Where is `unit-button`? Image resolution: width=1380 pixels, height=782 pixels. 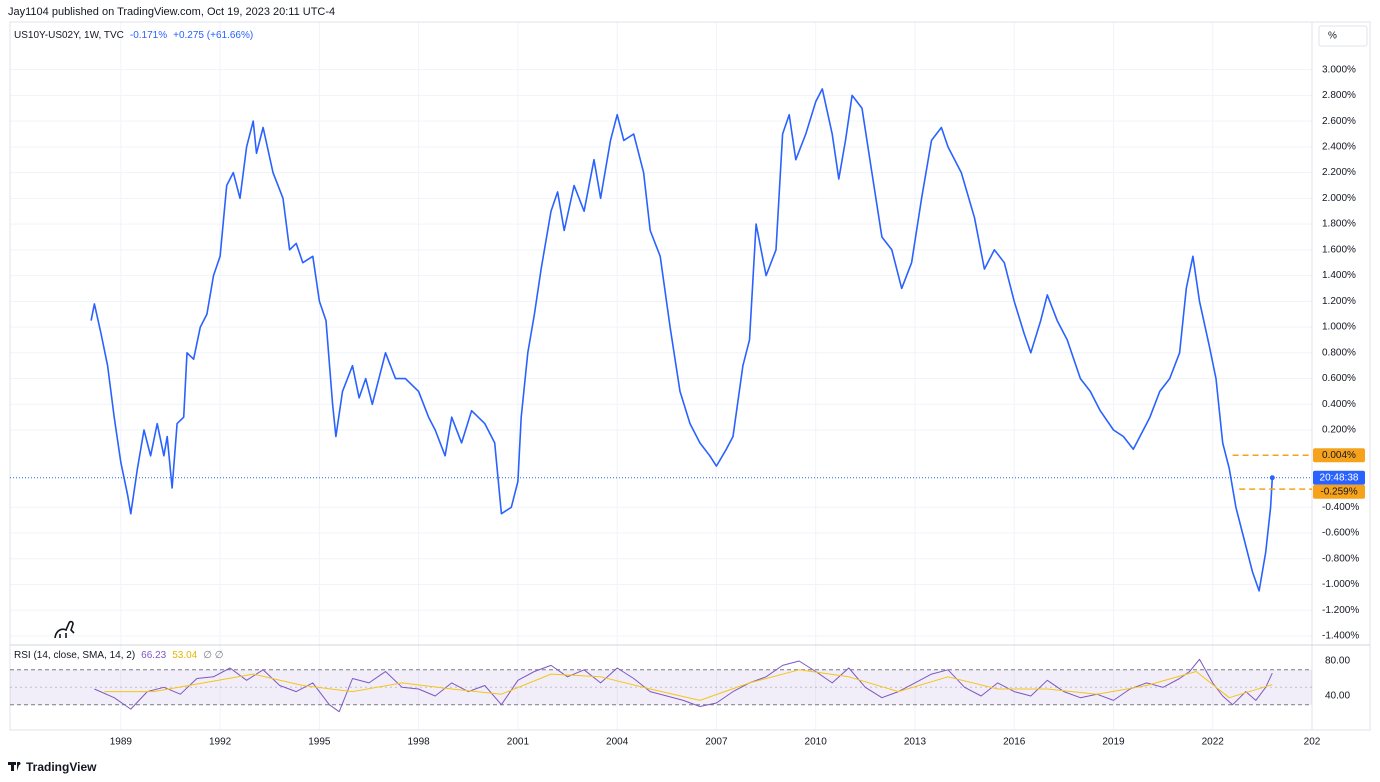 unit-button is located at coordinates (1343, 36).